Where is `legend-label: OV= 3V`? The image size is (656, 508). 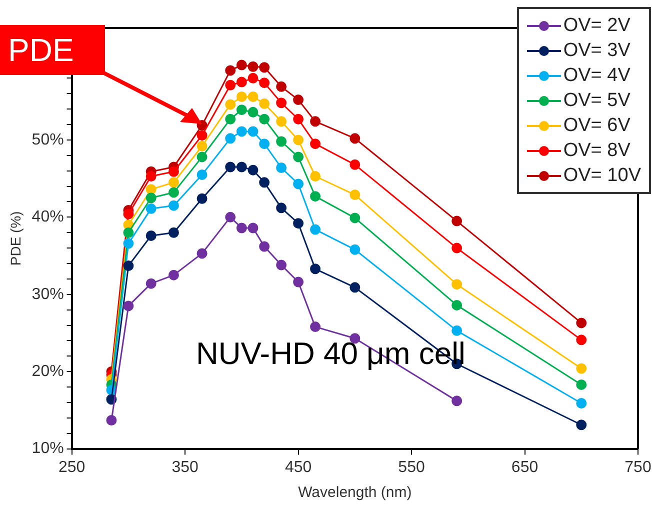 legend-label: OV= 3V is located at coordinates (596, 51).